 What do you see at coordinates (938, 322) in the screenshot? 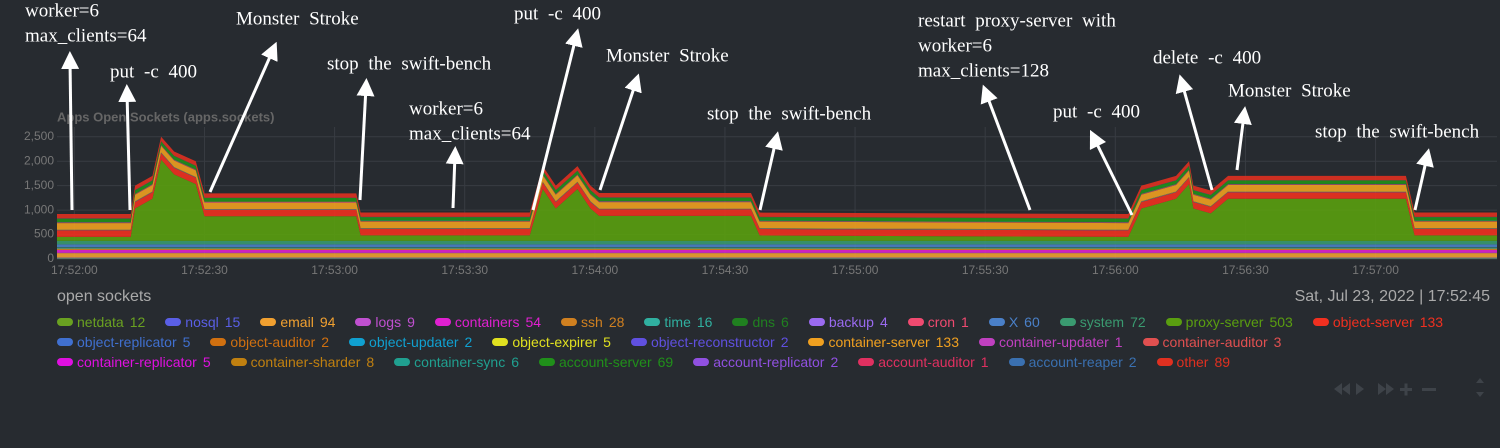
I see `legend-item: cron 1` at bounding box center [938, 322].